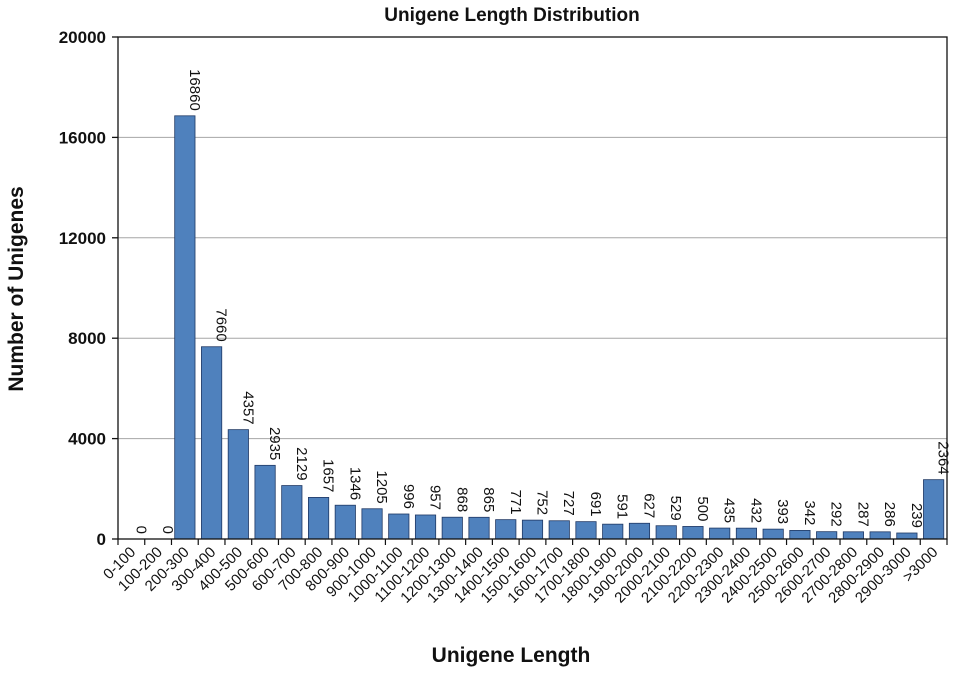 This screenshot has width=957, height=673. Describe the element at coordinates (916, 515) in the screenshot. I see `data-label: 239` at that location.